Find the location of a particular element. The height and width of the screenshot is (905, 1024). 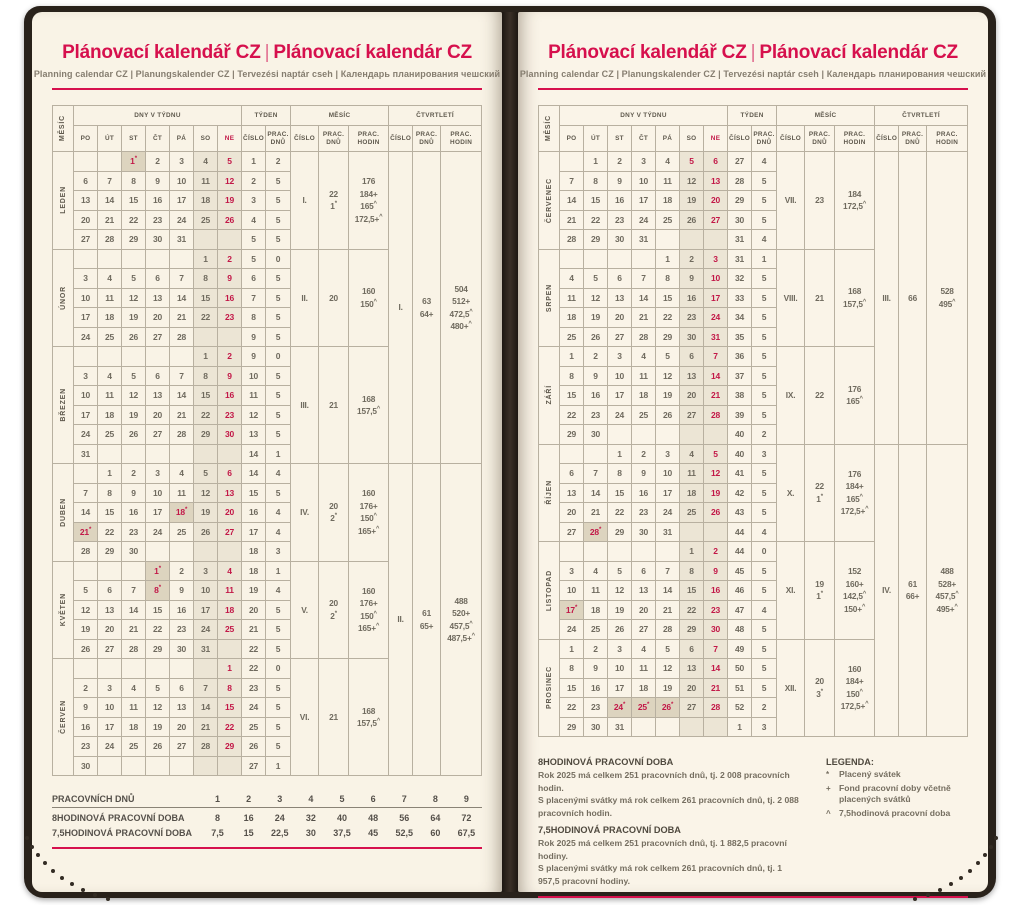

month-name-ČERVEN: ČERVEN is located at coordinates (63, 717).